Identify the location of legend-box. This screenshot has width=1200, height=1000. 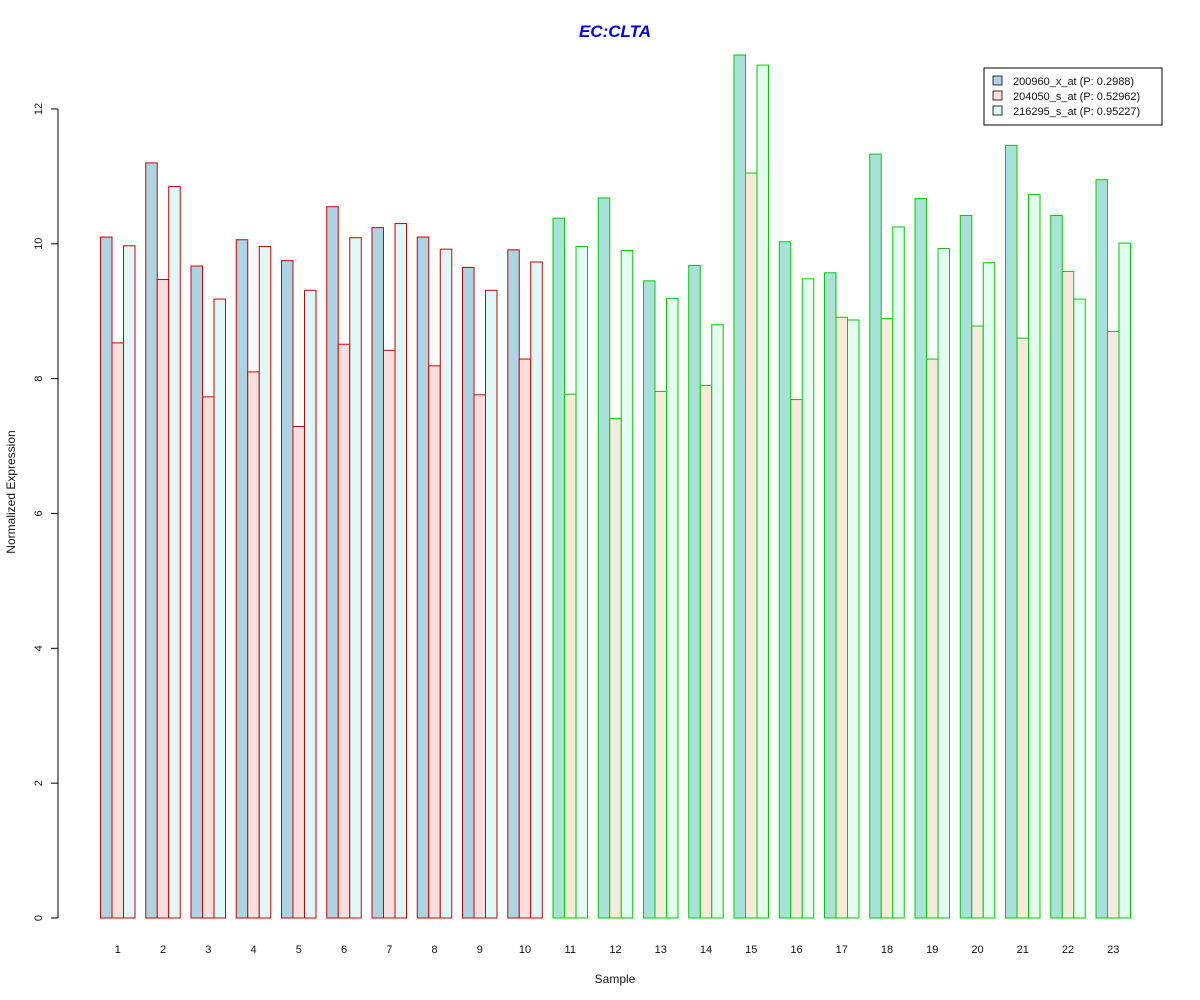
(1073, 96).